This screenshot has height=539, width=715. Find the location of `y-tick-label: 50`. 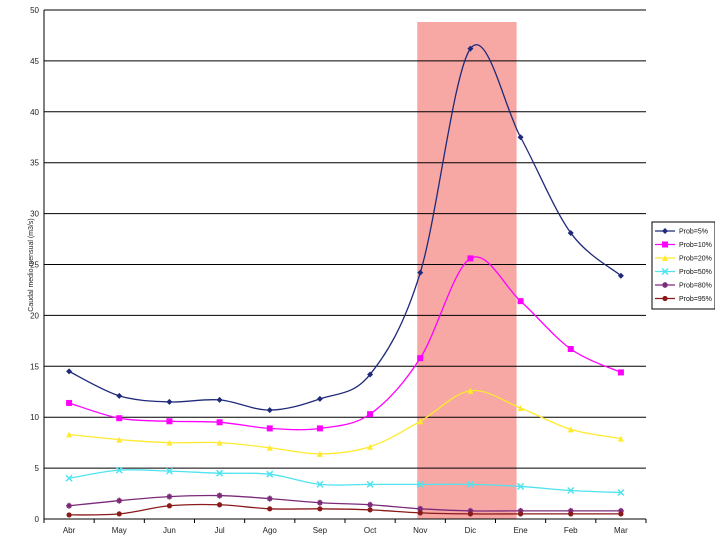

y-tick-label: 50 is located at coordinates (34, 10).